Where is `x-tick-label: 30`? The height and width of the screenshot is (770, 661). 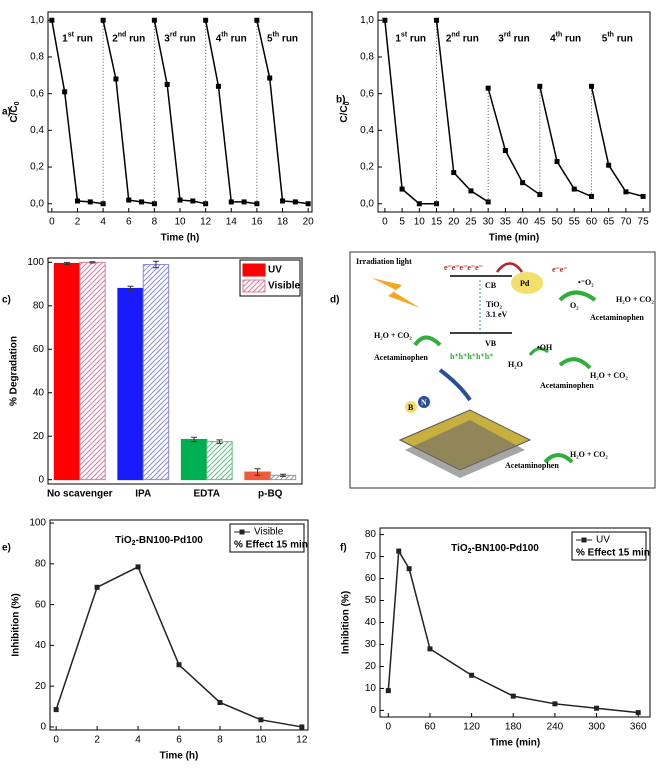
x-tick-label: 30 is located at coordinates (489, 222).